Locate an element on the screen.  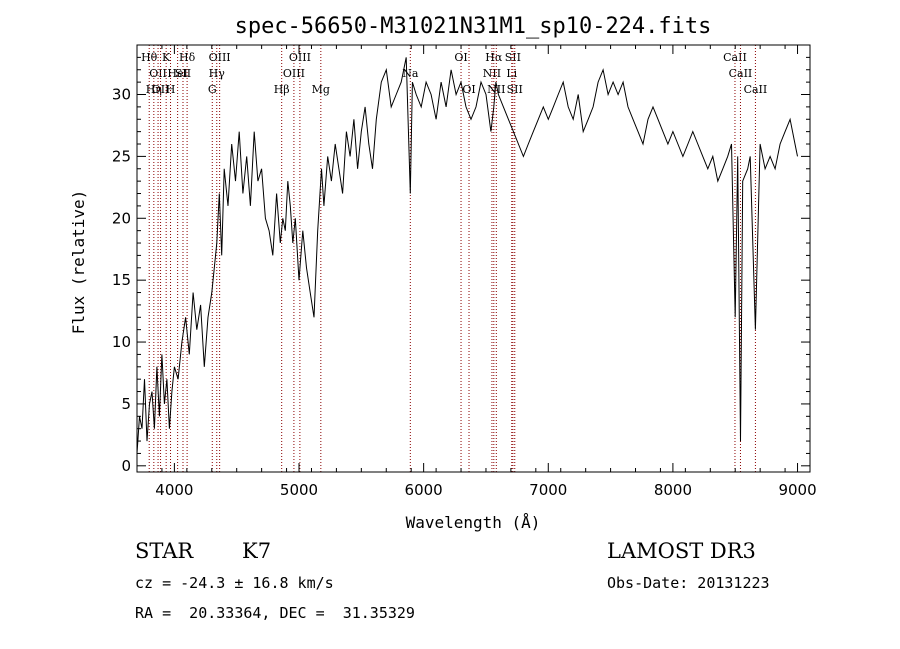
y-tick-label: 20 is located at coordinates (121, 218).